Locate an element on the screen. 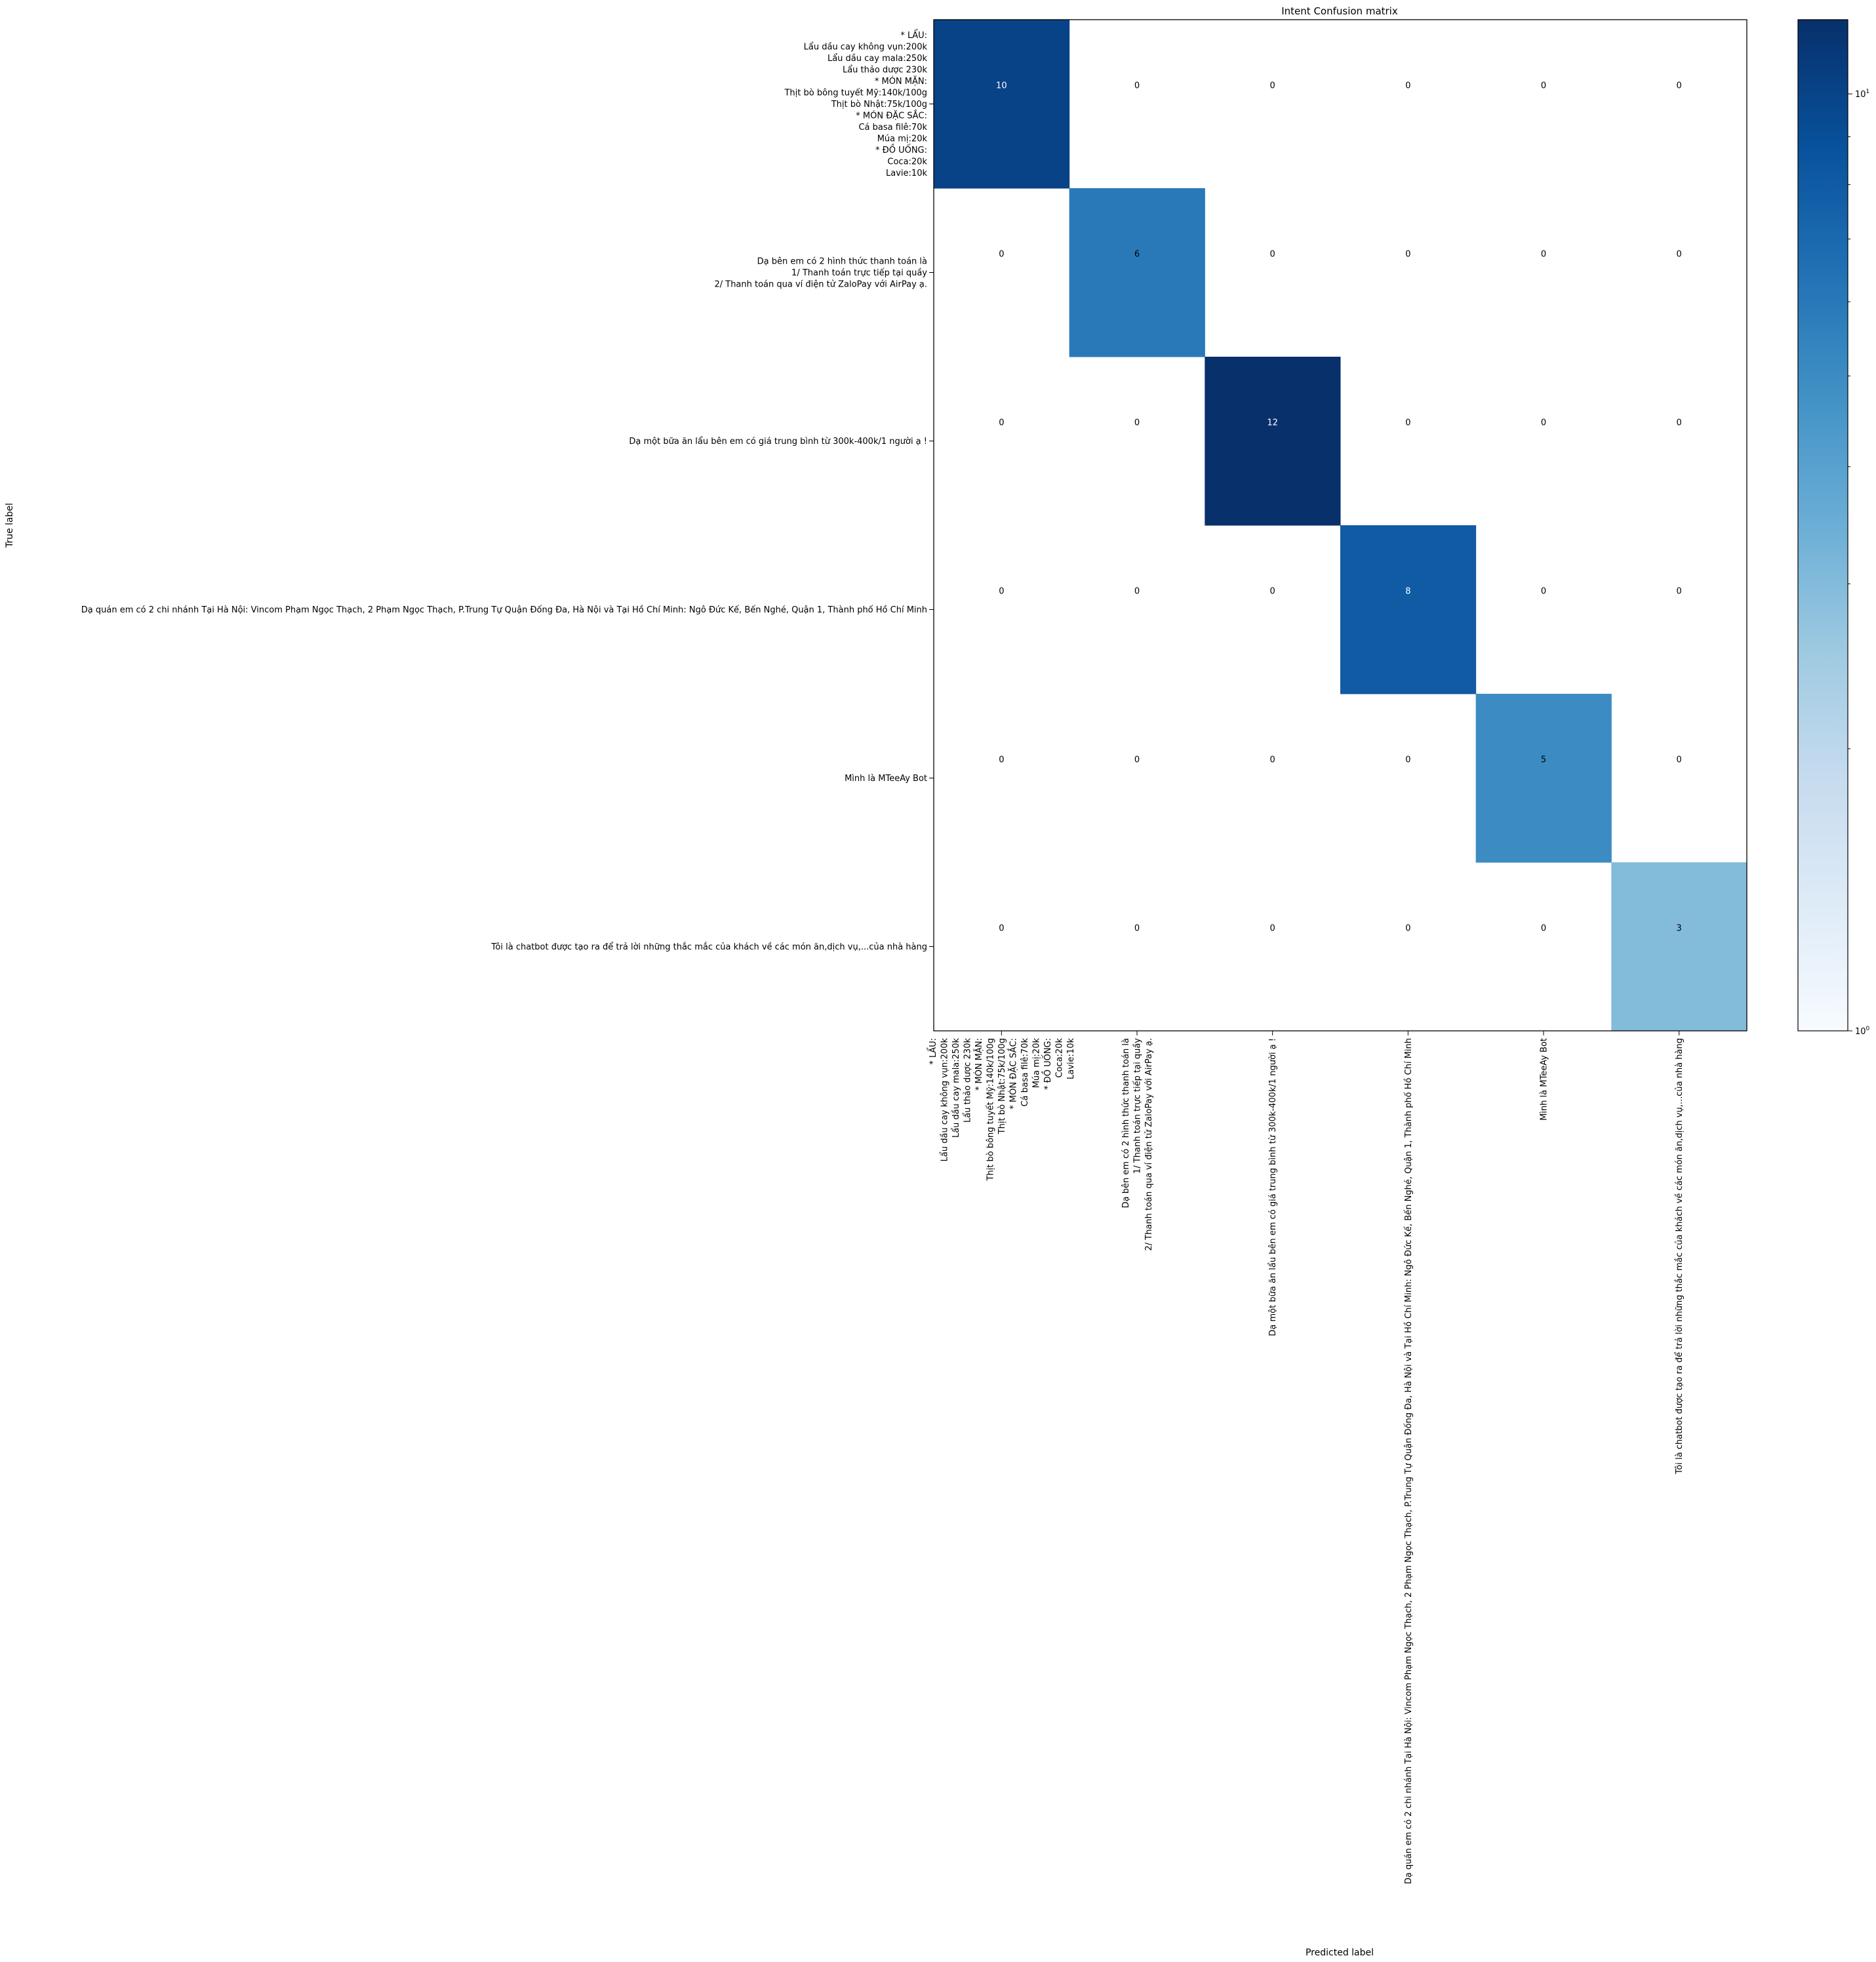 The width and height of the screenshot is (1876, 1962). cell-value-label: 10 is located at coordinates (1001, 86).